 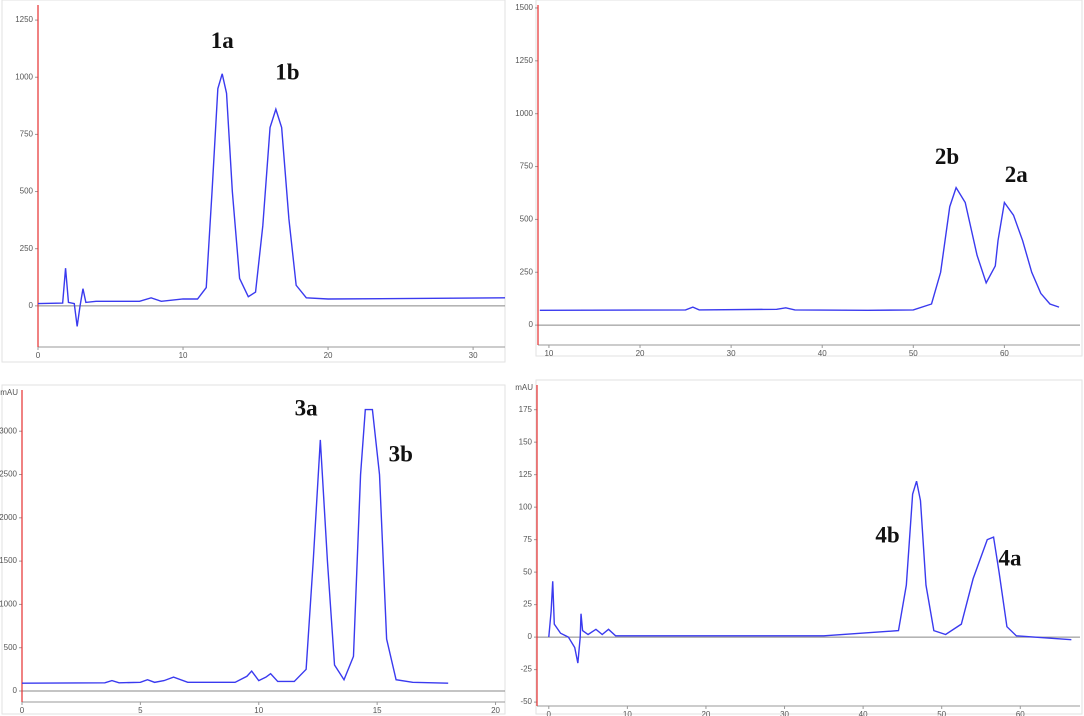 What do you see at coordinates (527, 539) in the screenshot?
I see `y-tick-label: 75` at bounding box center [527, 539].